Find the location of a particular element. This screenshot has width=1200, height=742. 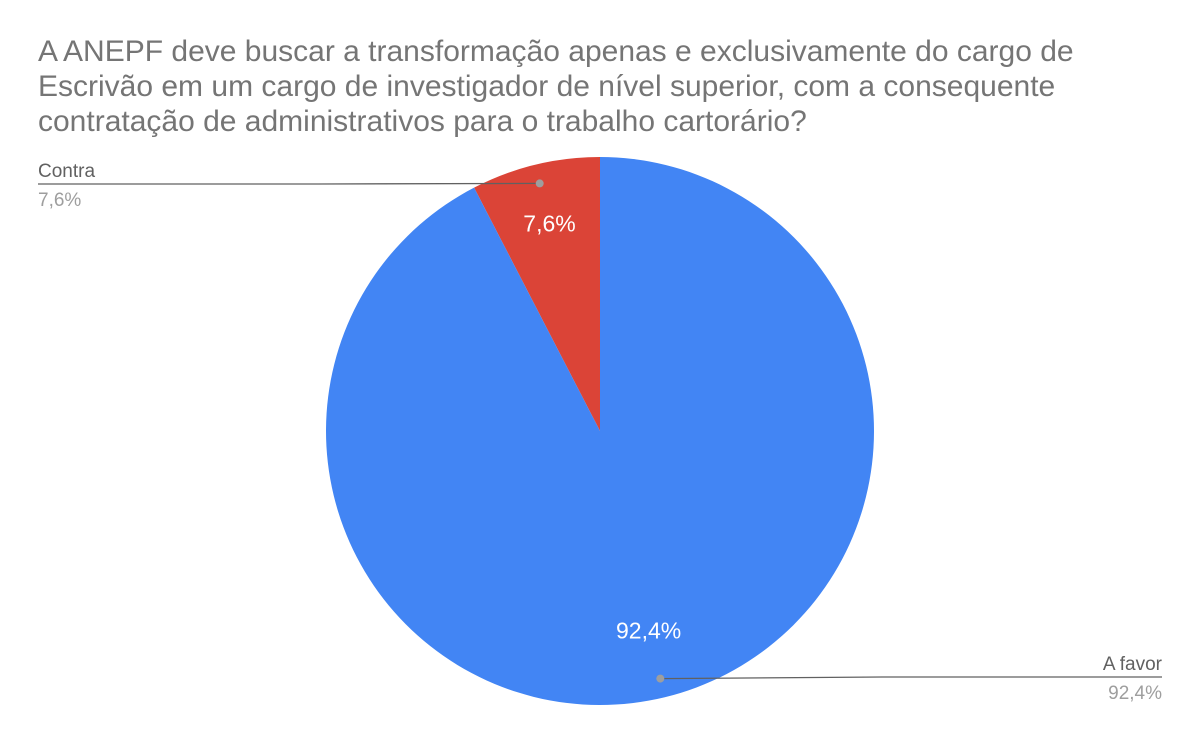

callout-name: Contra is located at coordinates (66, 171).